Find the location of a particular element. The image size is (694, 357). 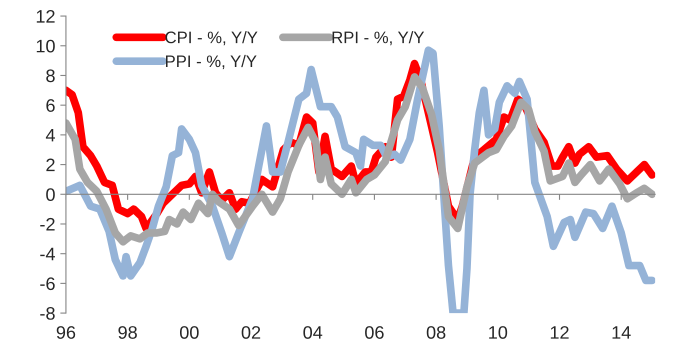

x-tick-label: 98 is located at coordinates (127, 332).